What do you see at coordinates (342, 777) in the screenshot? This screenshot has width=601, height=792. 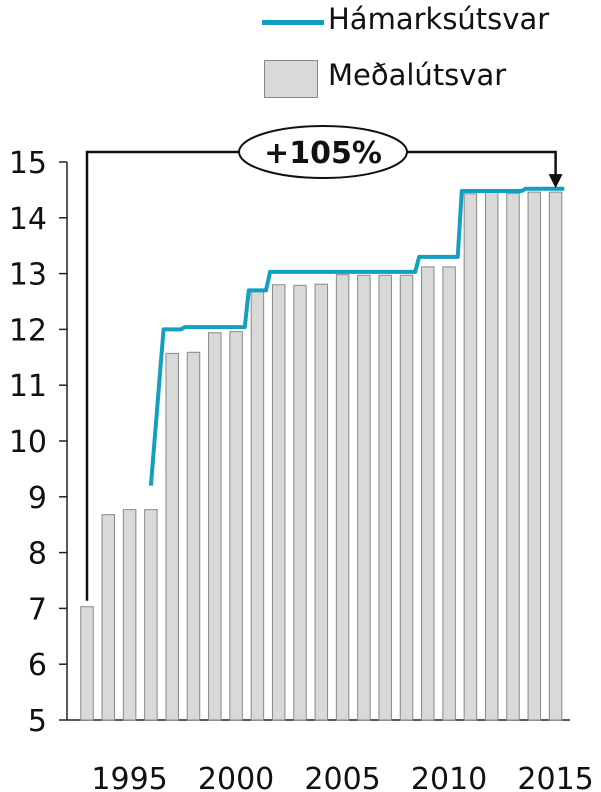 I see `x-tick-label: 2005` at bounding box center [342, 777].